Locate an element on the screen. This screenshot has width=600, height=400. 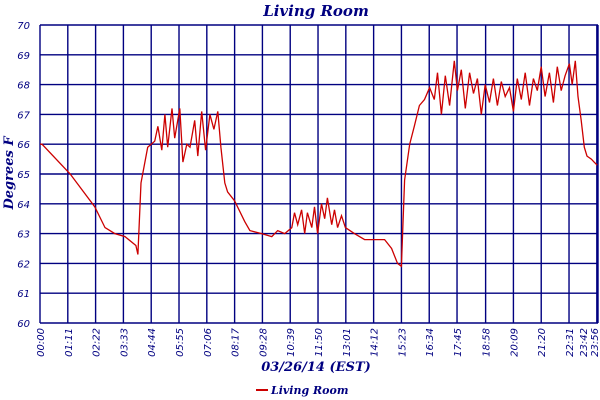
x-tick-label: 20:09 is located at coordinates (514, 342).